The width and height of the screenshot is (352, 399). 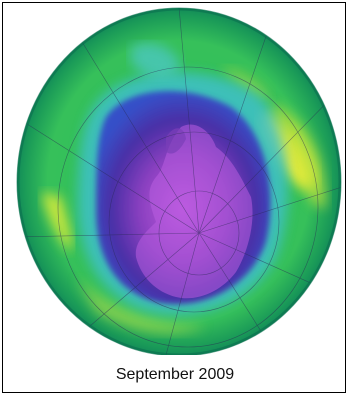 I want to click on map-caption: September 2009, so click(x=175, y=374).